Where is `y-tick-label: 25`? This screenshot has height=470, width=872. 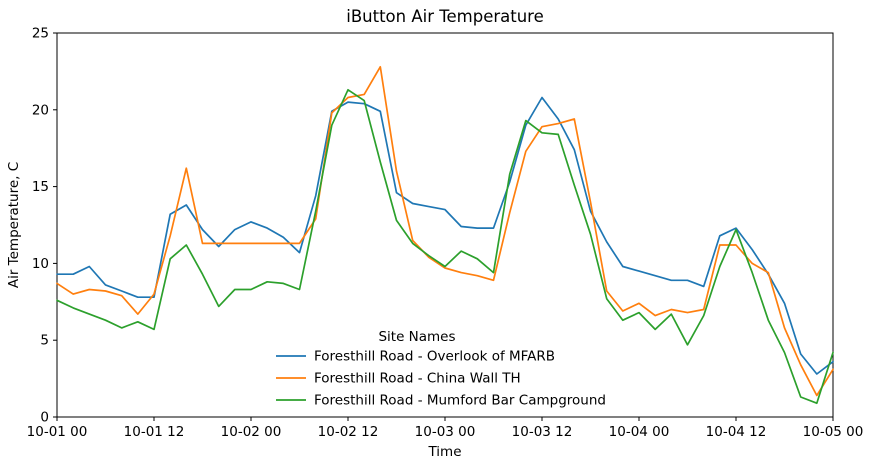
y-tick-label: 25 is located at coordinates (40, 34).